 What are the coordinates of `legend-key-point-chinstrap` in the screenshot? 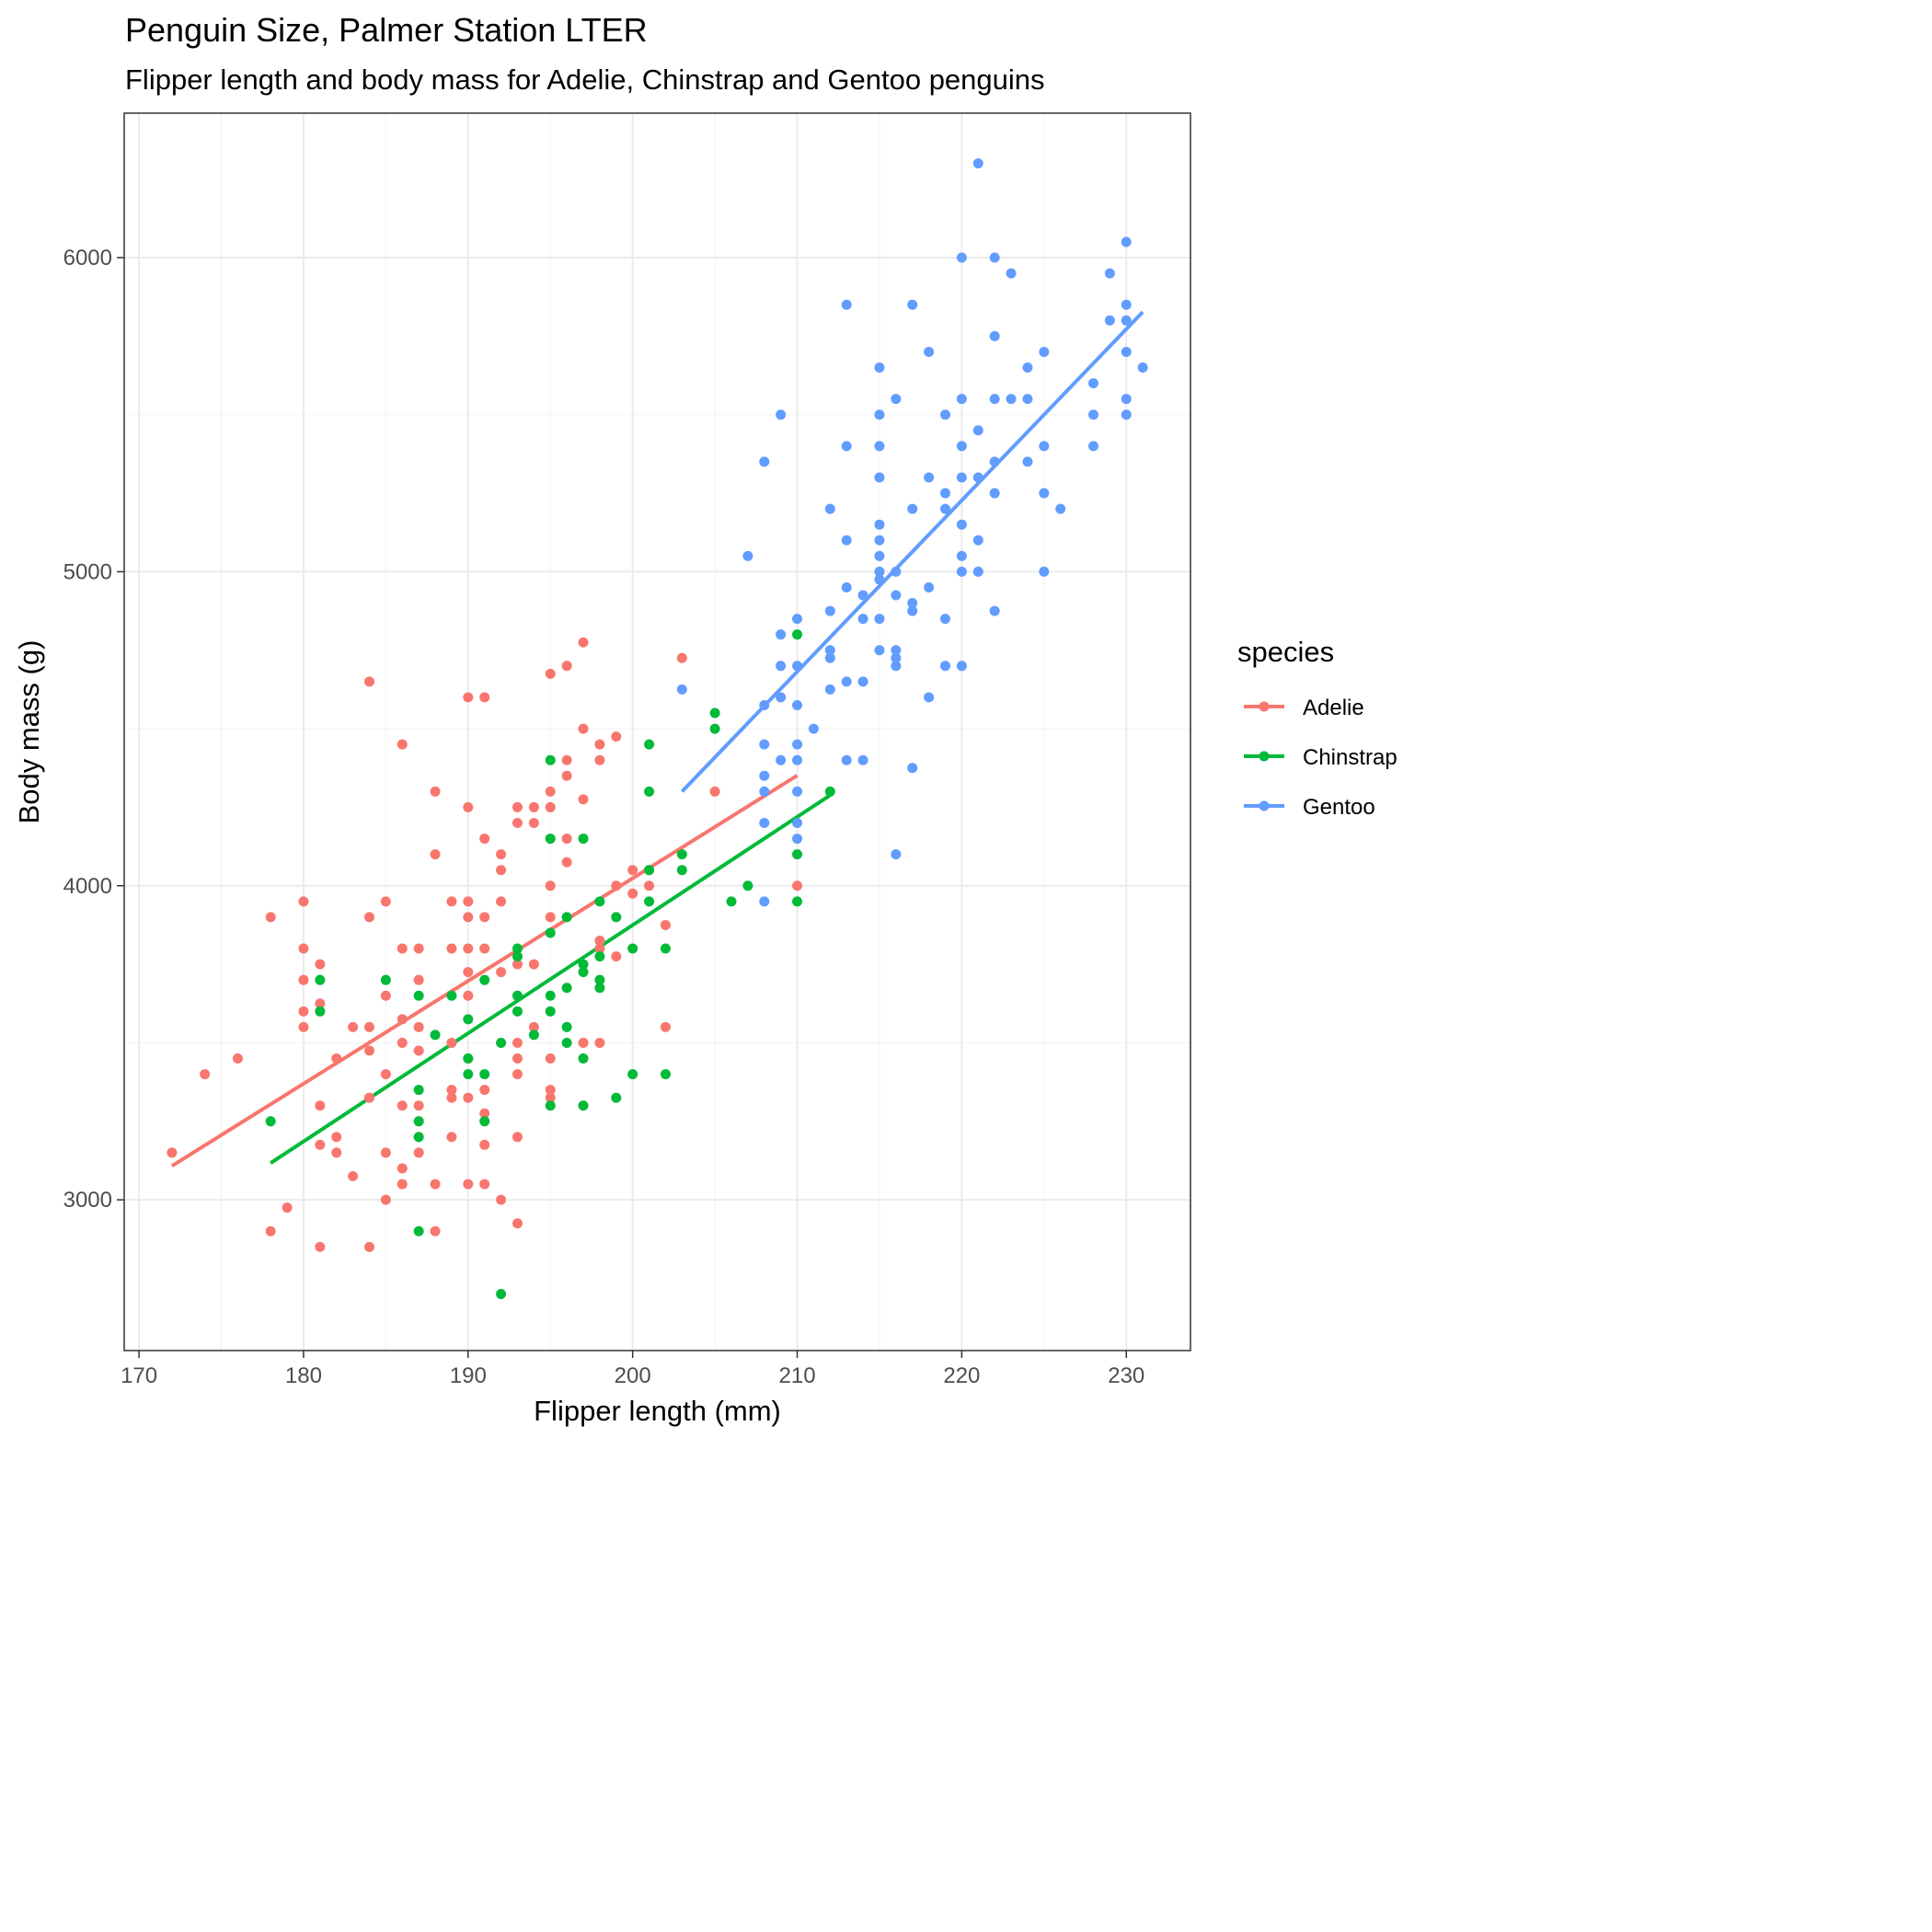 It's located at (1264, 756).